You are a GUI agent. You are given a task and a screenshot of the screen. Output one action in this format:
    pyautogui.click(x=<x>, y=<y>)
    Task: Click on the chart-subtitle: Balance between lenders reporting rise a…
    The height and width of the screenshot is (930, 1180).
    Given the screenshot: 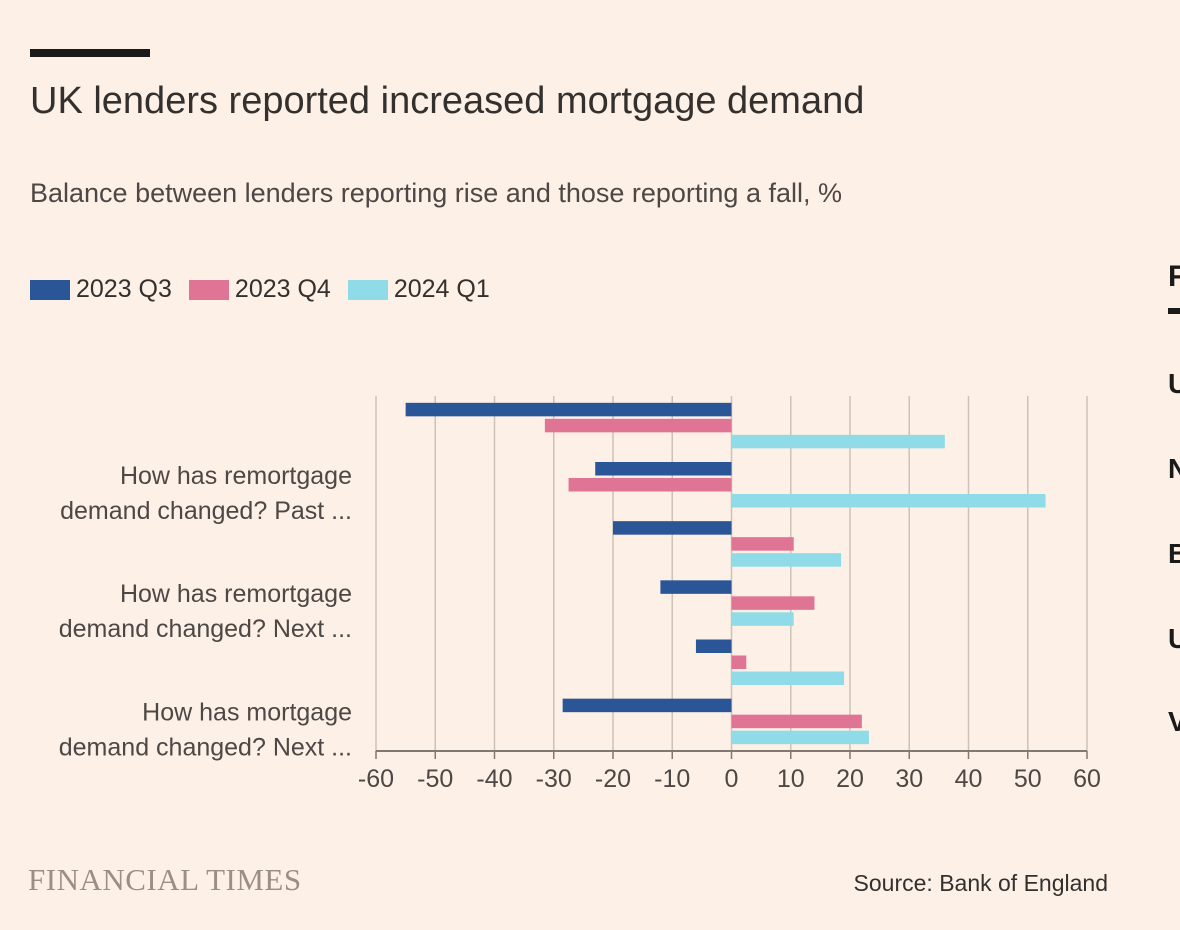 What is the action you would take?
    pyautogui.click(x=436, y=193)
    